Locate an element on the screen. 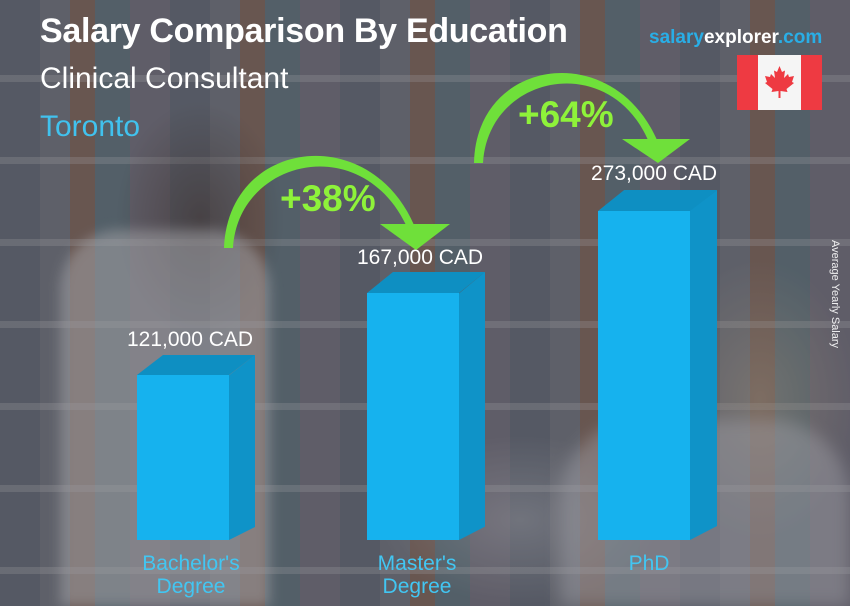 The image size is (850, 606). brand-part: salary is located at coordinates (676, 37).